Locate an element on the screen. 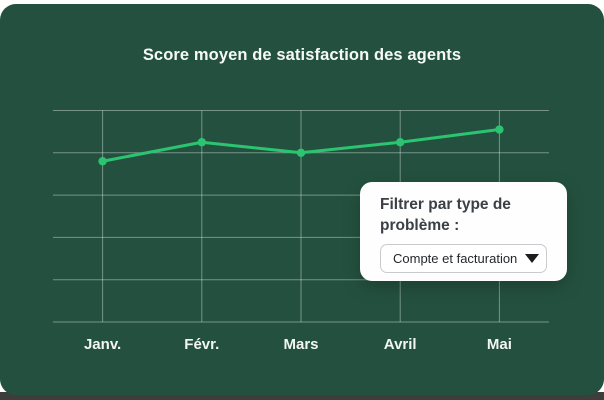  problem-type-dropdown: Compte et facturation is located at coordinates (463, 258).